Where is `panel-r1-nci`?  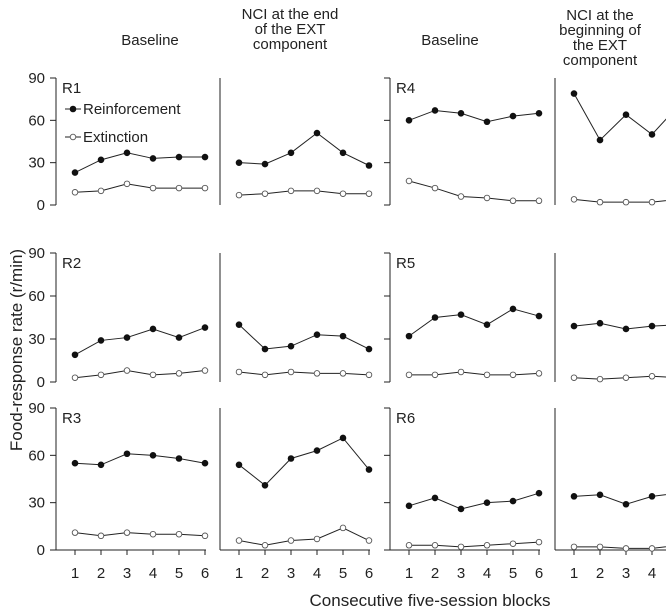
panel-r1-nci is located at coordinates (296, 141).